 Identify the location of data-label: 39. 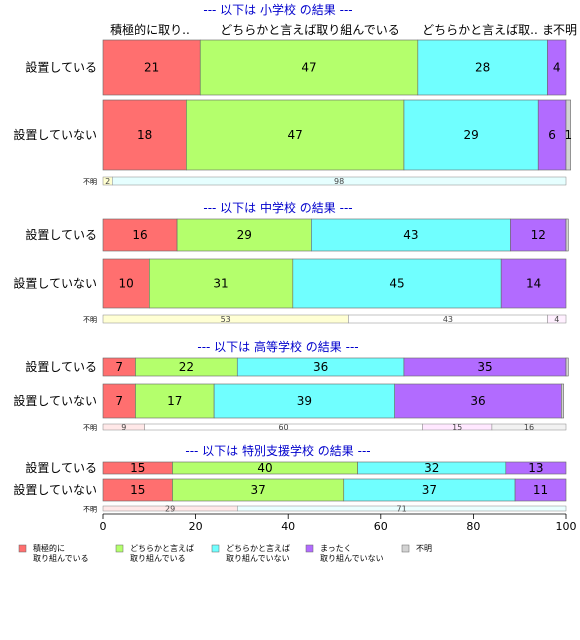
(304, 401).